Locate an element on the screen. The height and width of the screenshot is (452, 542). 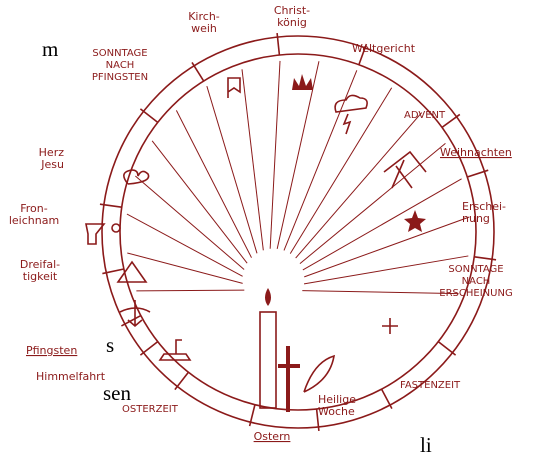
chalice-icon is located at coordinates (95, 234).